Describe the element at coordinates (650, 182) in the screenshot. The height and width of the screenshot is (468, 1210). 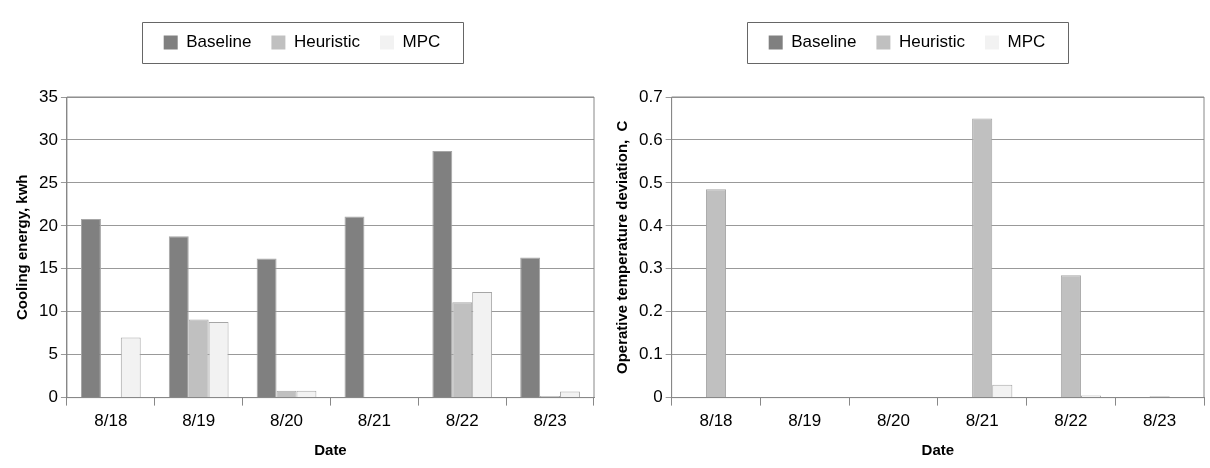
I see `y-tick-label: 0.5` at that location.